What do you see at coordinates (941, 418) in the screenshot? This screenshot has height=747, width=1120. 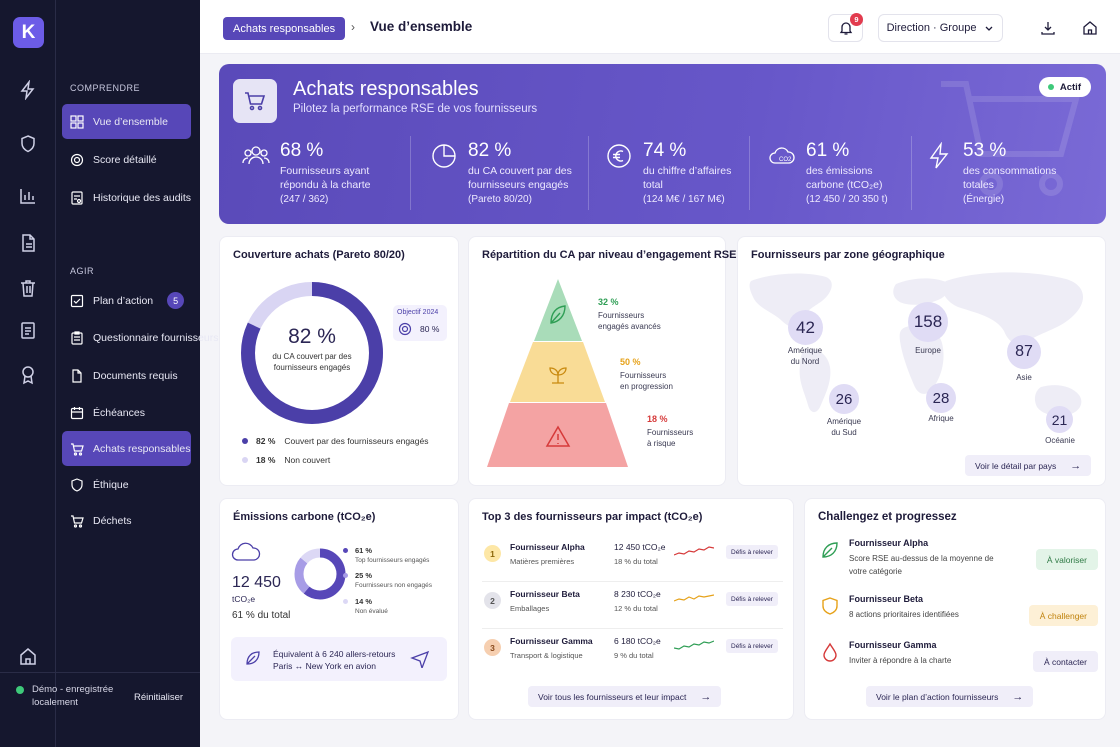 I see `geo-label-africa: Afrique` at bounding box center [941, 418].